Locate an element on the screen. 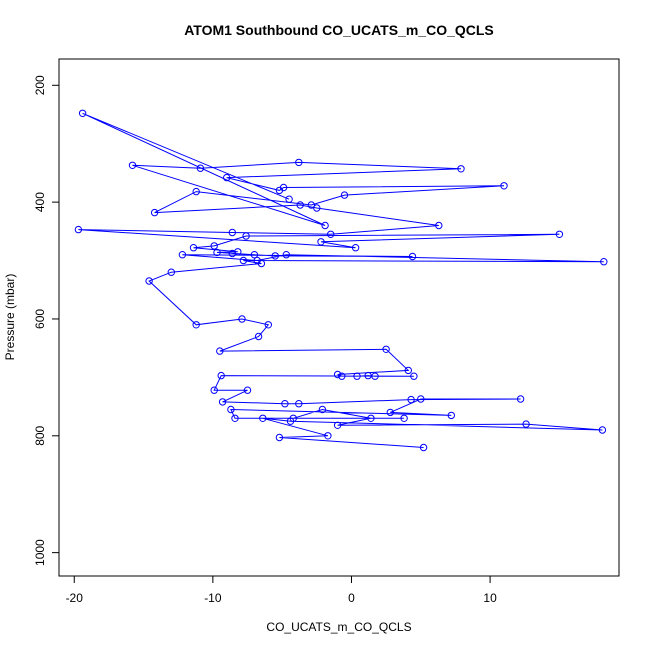  x-tick-label: -10 is located at coordinates (213, 598).